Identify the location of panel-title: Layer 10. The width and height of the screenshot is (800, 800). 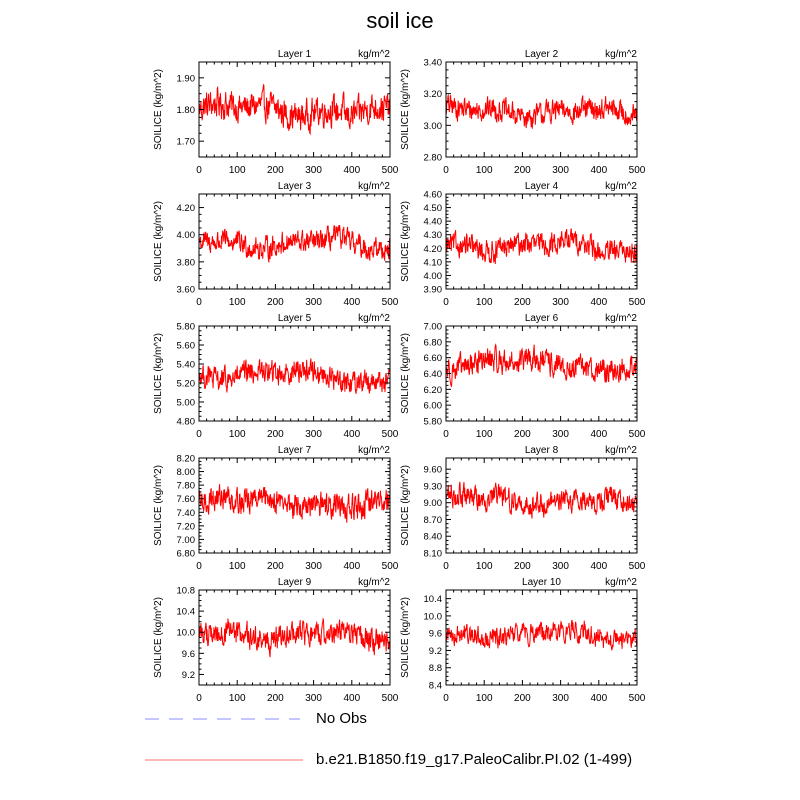
(541, 582).